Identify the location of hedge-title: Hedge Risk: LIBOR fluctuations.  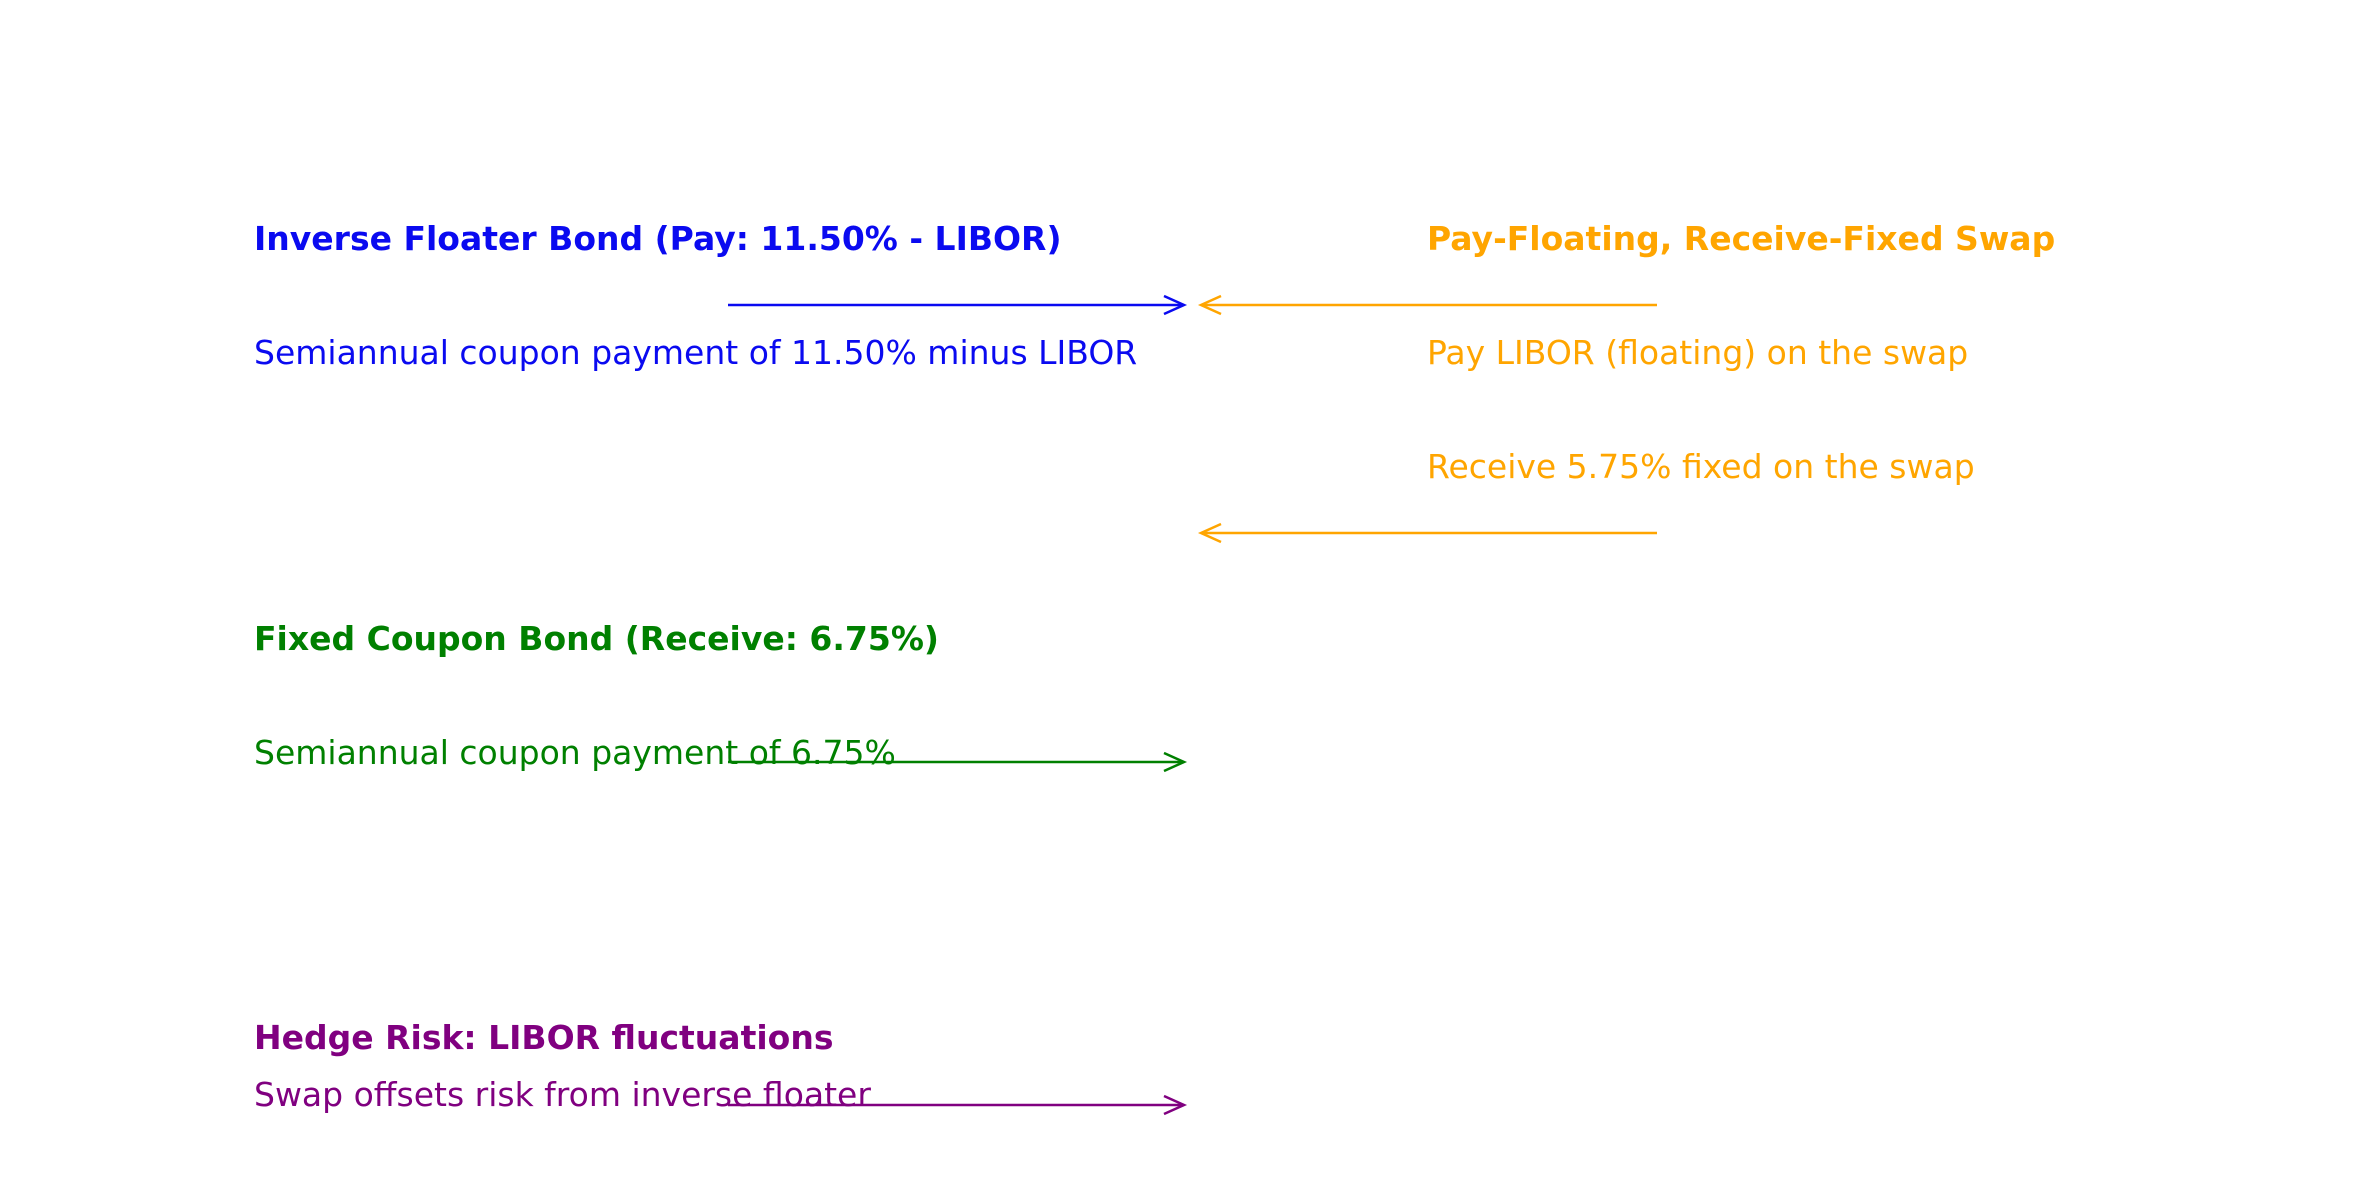
(544, 1037).